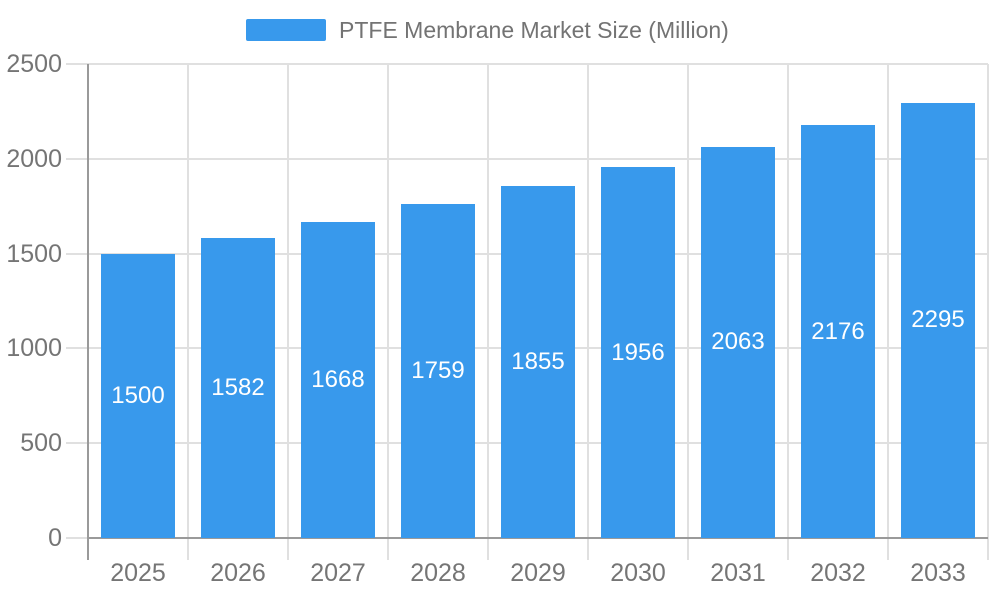 Image resolution: width=1000 pixels, height=600 pixels. I want to click on x-axis-label-2025: 2025, so click(138, 573).